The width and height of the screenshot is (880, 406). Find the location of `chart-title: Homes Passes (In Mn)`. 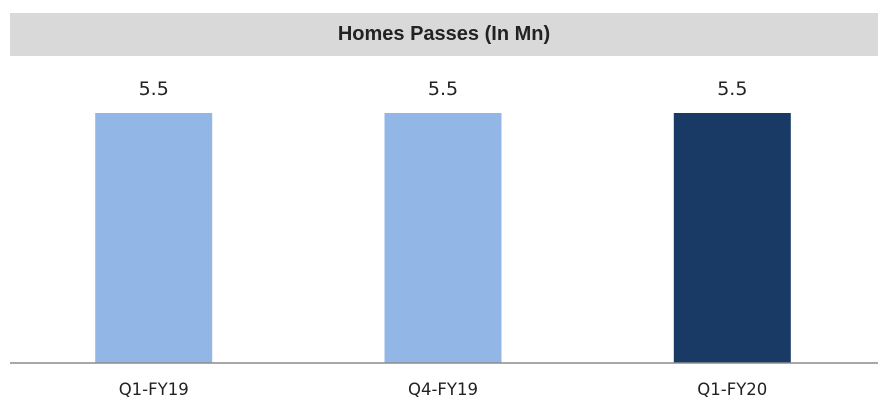

chart-title: Homes Passes (In Mn) is located at coordinates (444, 34).